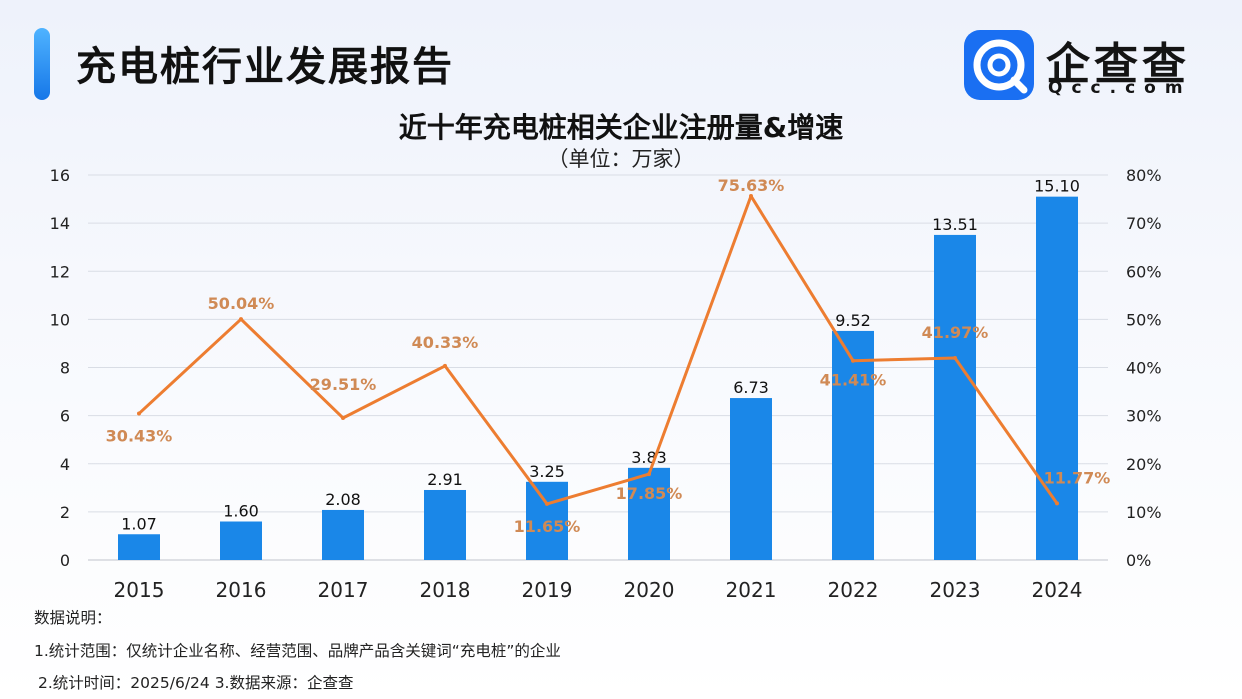 The height and width of the screenshot is (699, 1242). What do you see at coordinates (649, 457) in the screenshot?
I see `bar-value-label: 3.83` at bounding box center [649, 457].